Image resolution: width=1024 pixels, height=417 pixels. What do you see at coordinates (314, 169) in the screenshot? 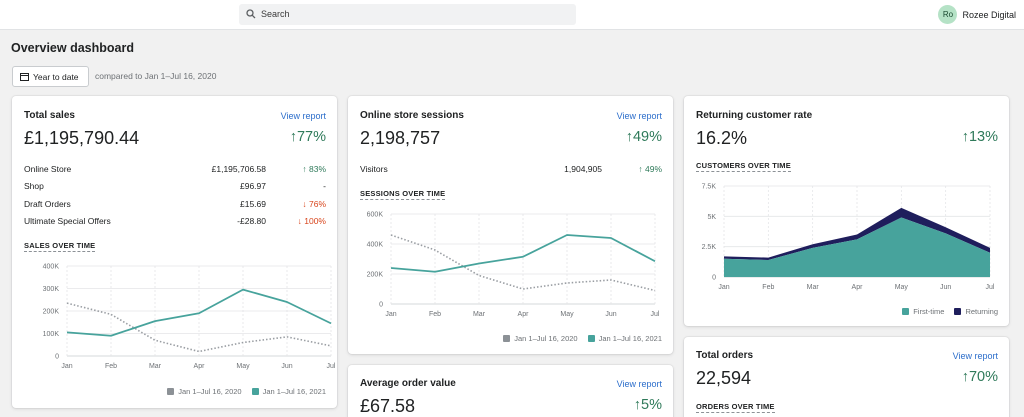
I see `row-change: ↑ 83%` at bounding box center [314, 169].